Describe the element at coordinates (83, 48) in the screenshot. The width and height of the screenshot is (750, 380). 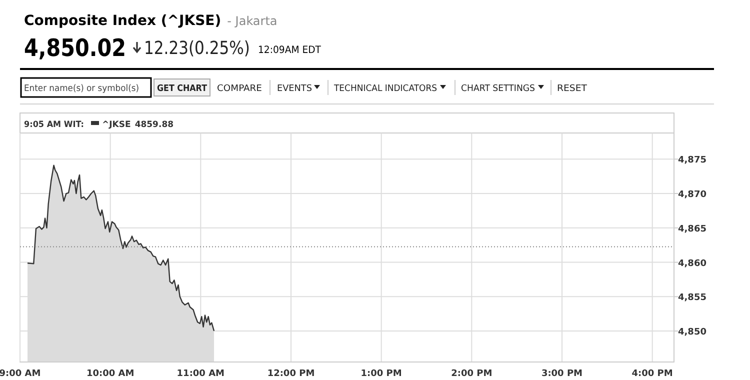
I see `text: 4,850.02` at that location.